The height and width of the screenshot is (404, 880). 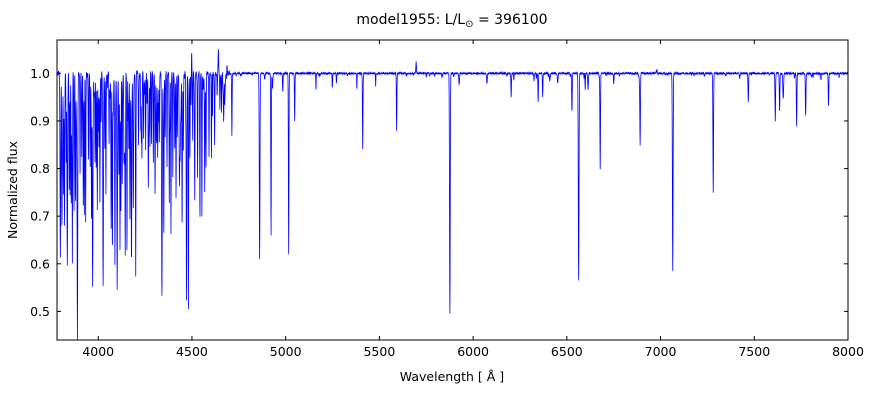 What do you see at coordinates (98, 351) in the screenshot?
I see `x-tick-label: 4000` at bounding box center [98, 351].